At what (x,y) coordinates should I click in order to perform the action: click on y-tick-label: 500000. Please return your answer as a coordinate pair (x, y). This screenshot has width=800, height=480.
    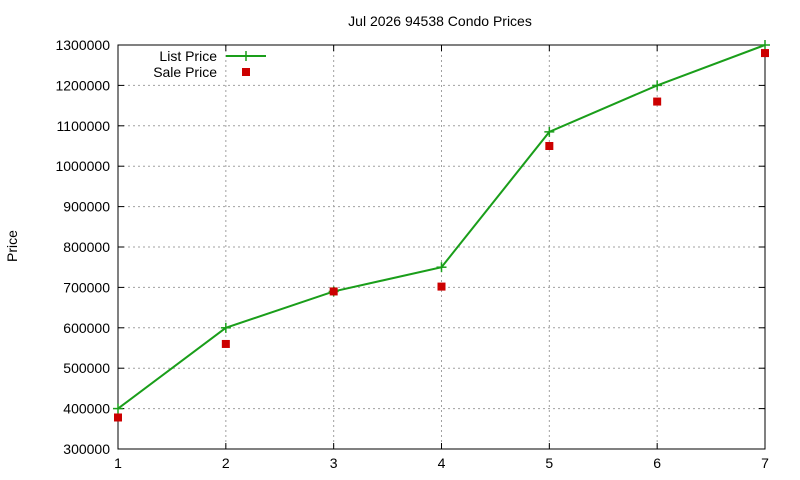
    Looking at the image, I should click on (86, 368).